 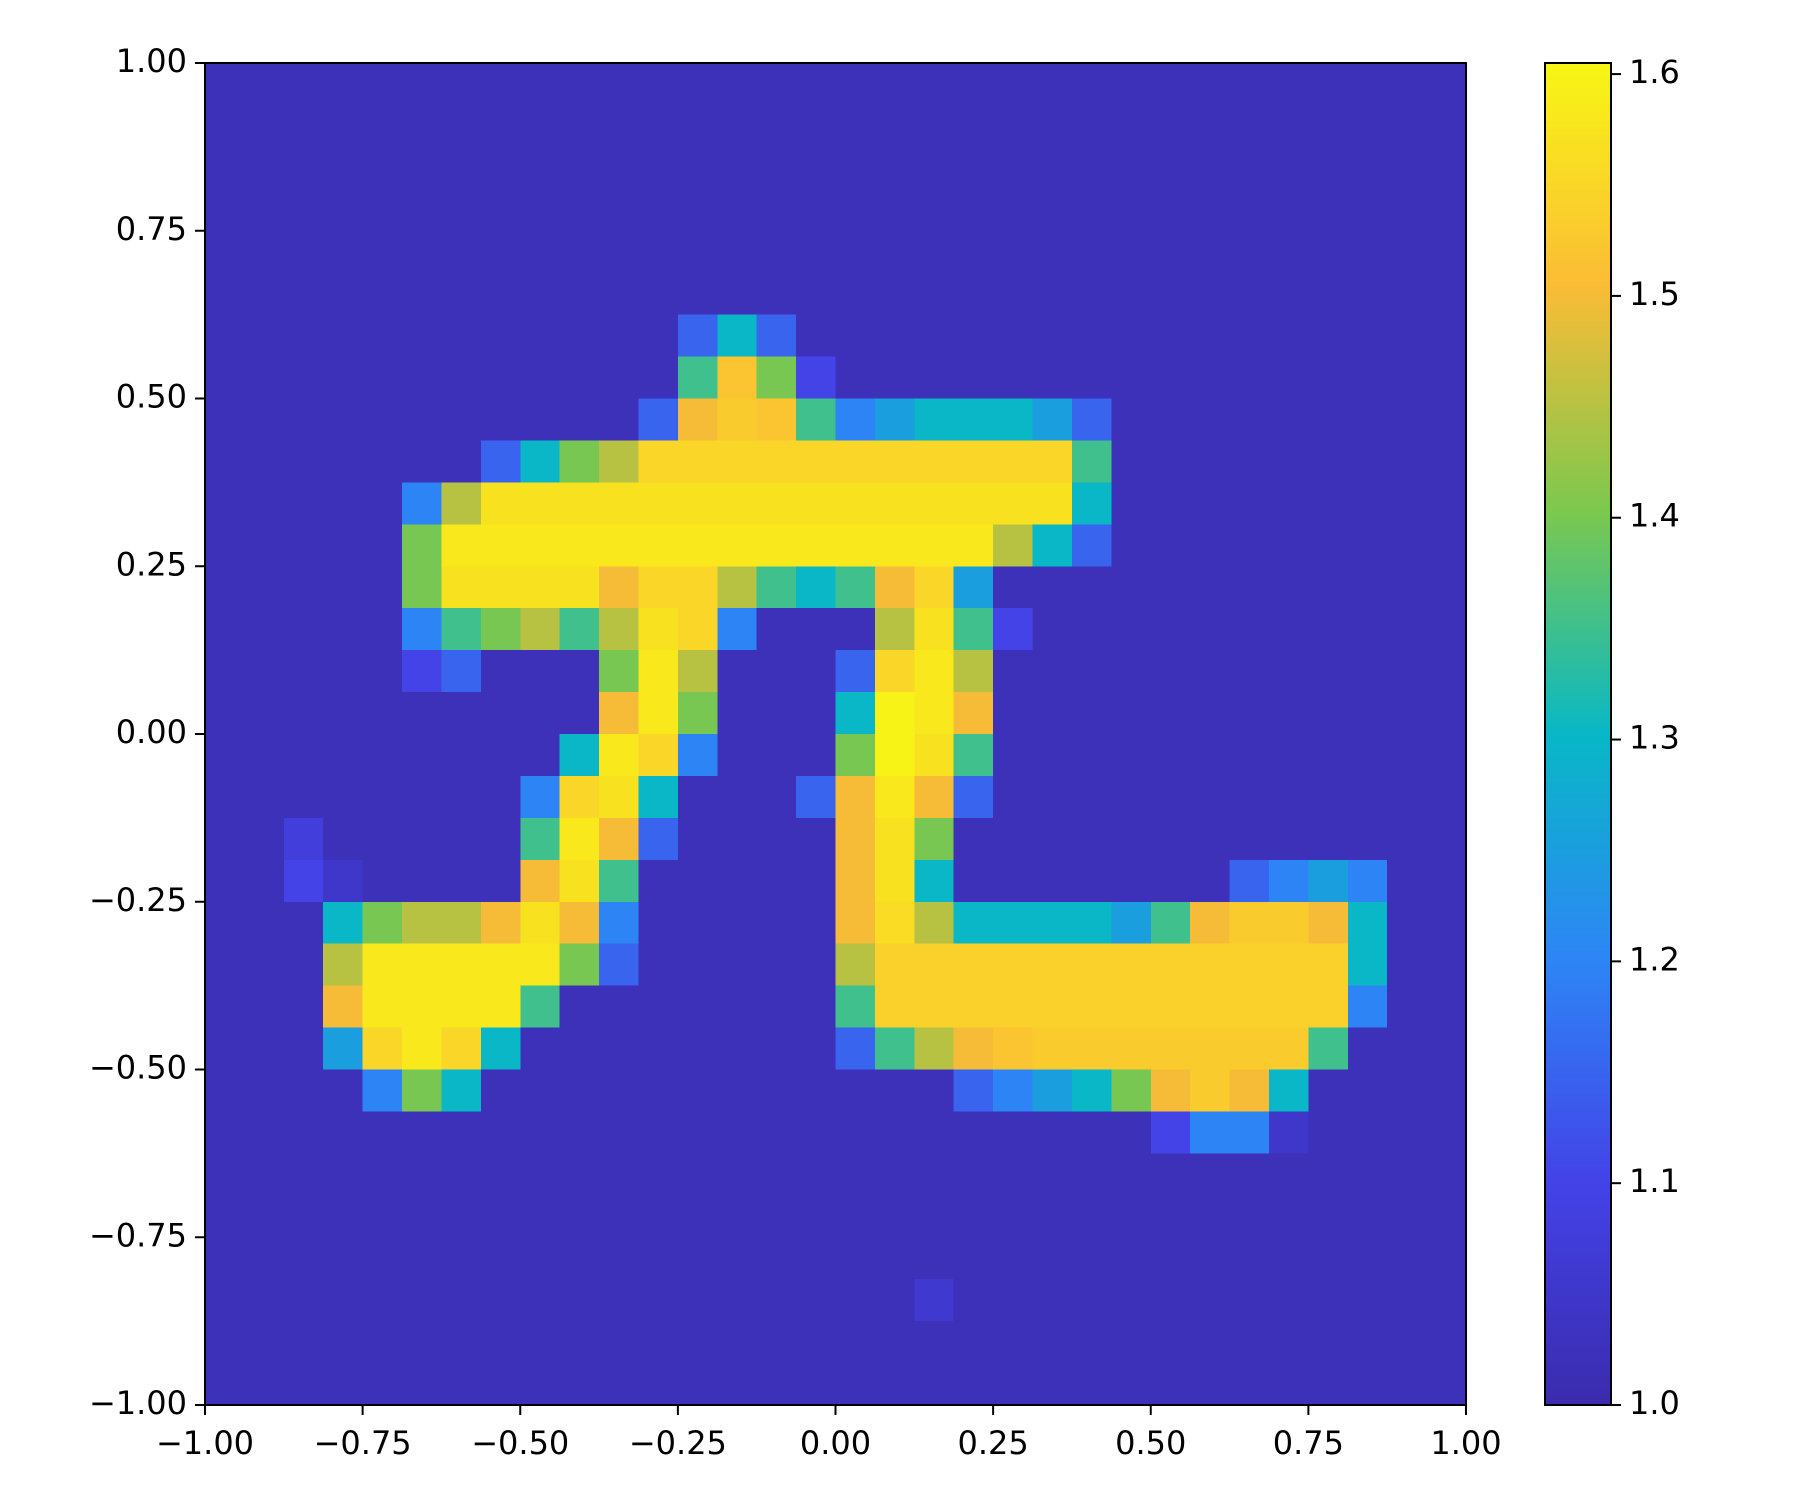 I want to click on x-tick-label: −1.00, so click(x=205, y=1443).